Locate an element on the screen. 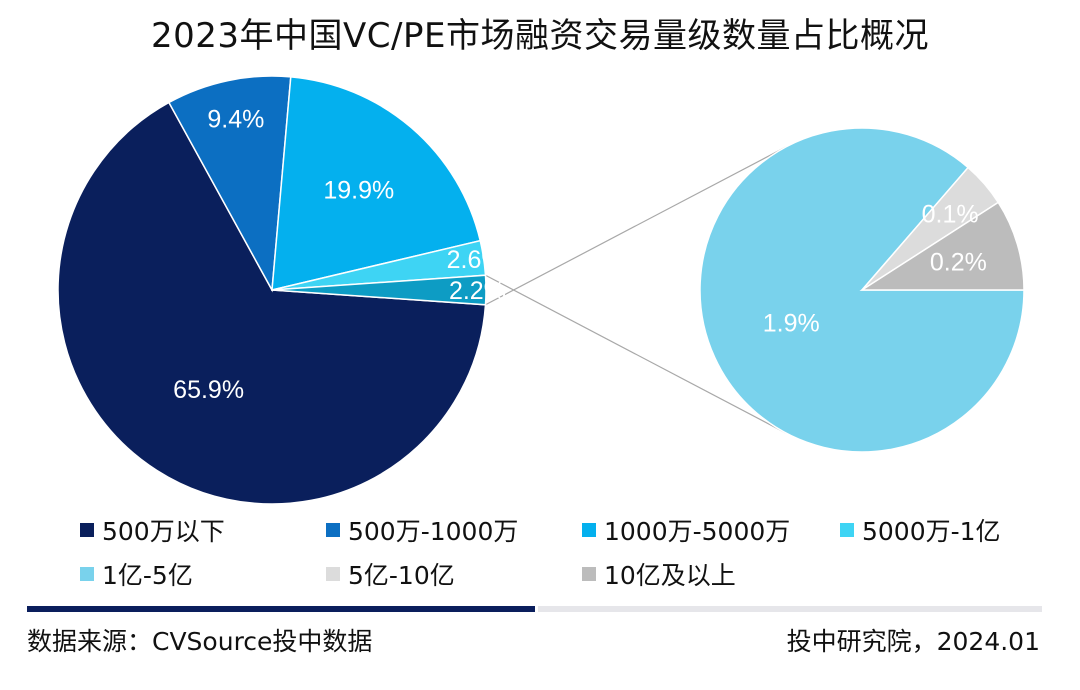 The width and height of the screenshot is (1080, 690). credit-date: 投中研究院，2024.01 is located at coordinates (913, 641).